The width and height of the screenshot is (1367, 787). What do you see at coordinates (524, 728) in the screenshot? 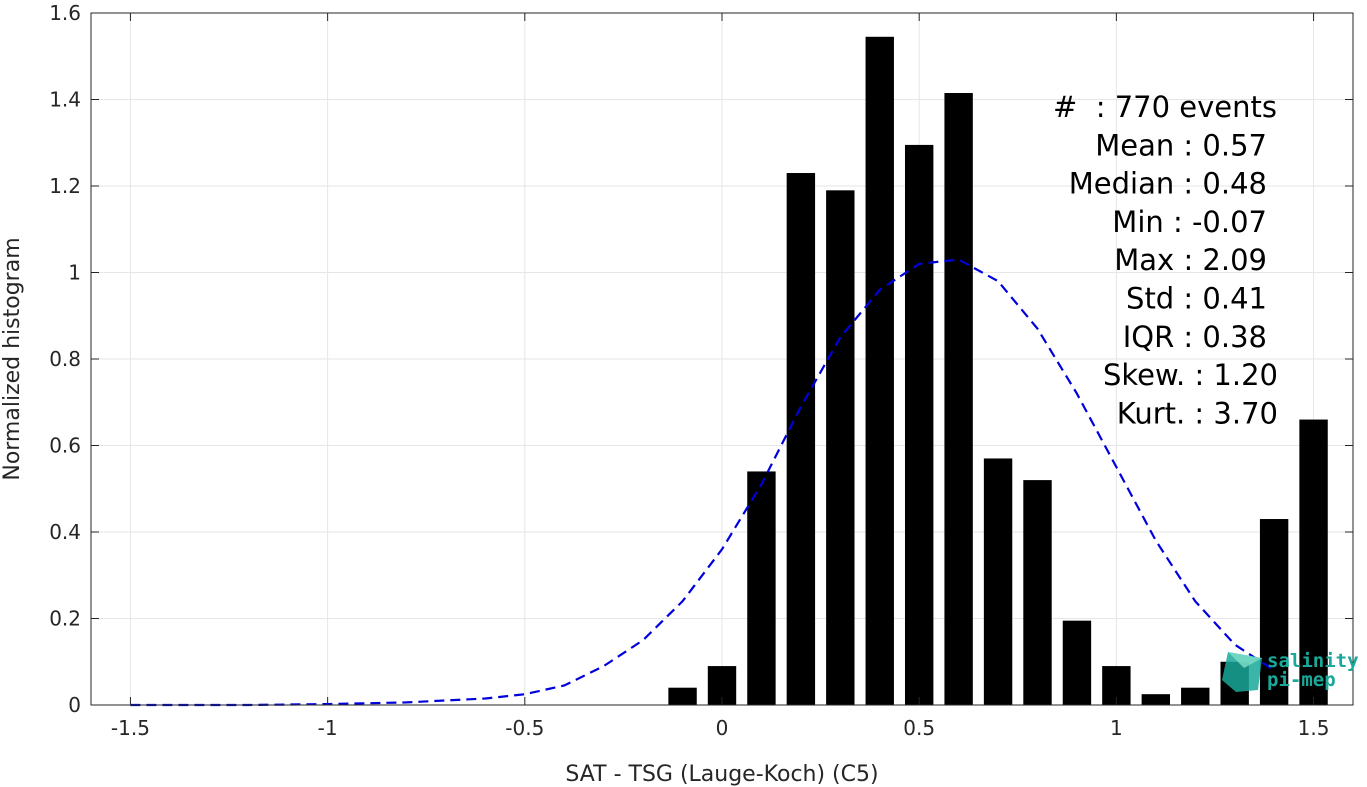
I see `x-tick-label: -0.5` at bounding box center [524, 728].